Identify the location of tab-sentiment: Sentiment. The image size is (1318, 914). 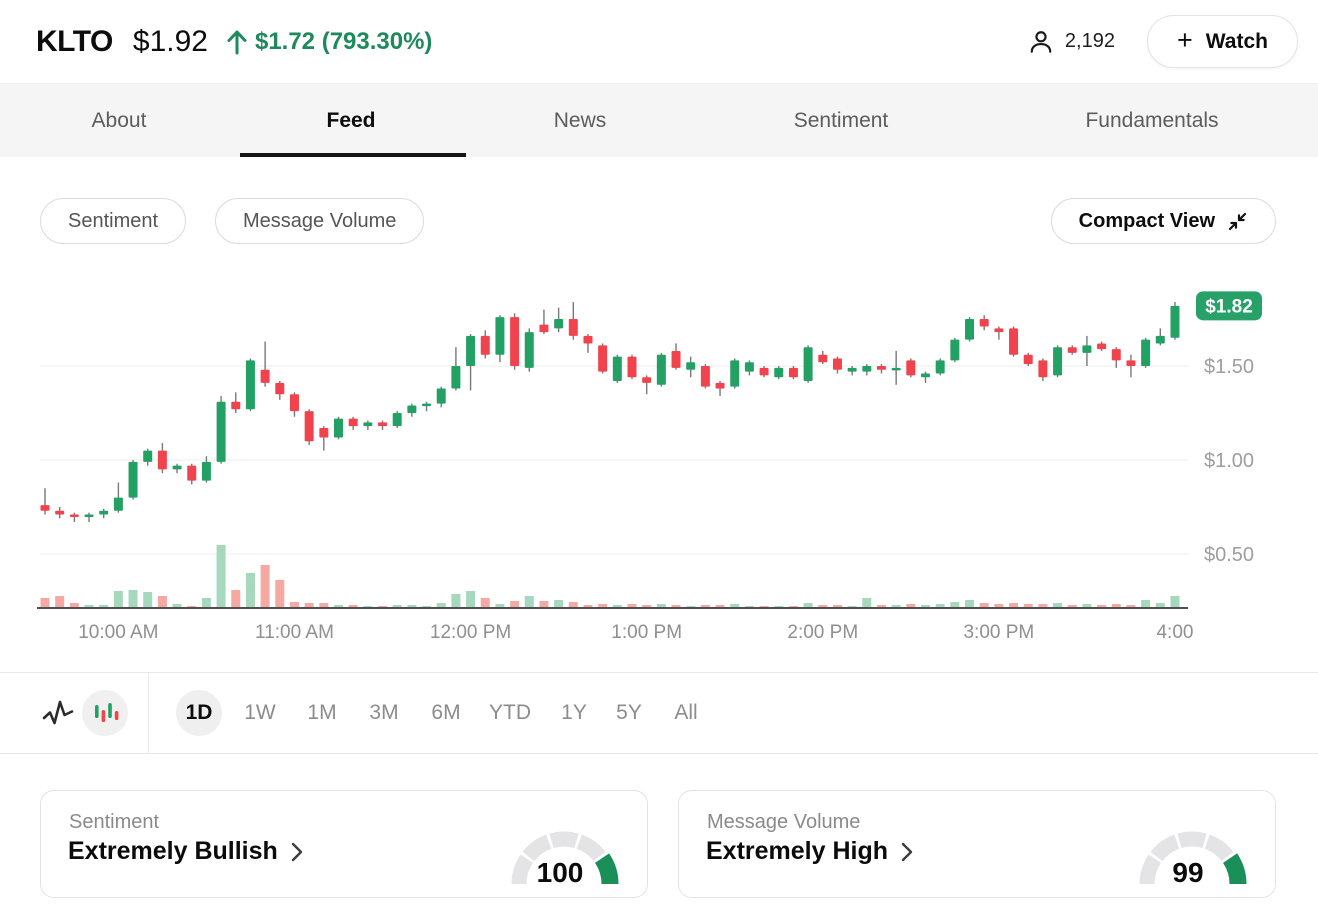
(841, 120).